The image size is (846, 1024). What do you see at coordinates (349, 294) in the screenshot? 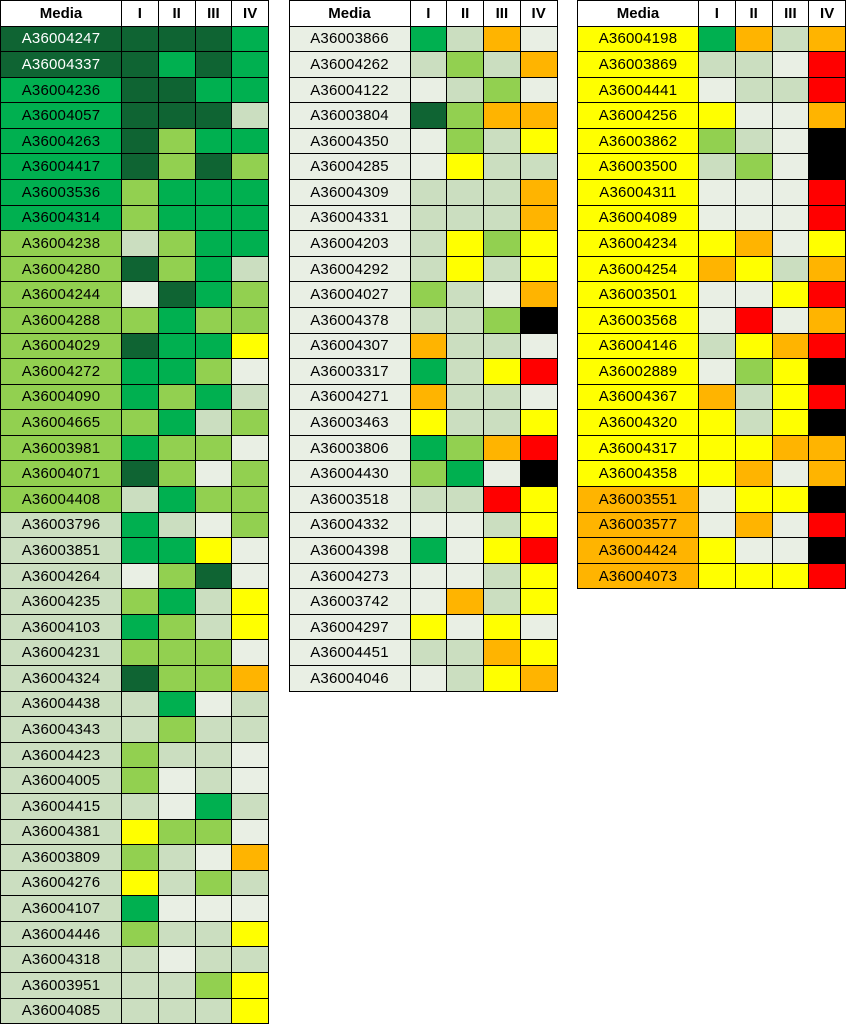
I see `media-id-cell: A36004027` at bounding box center [349, 294].